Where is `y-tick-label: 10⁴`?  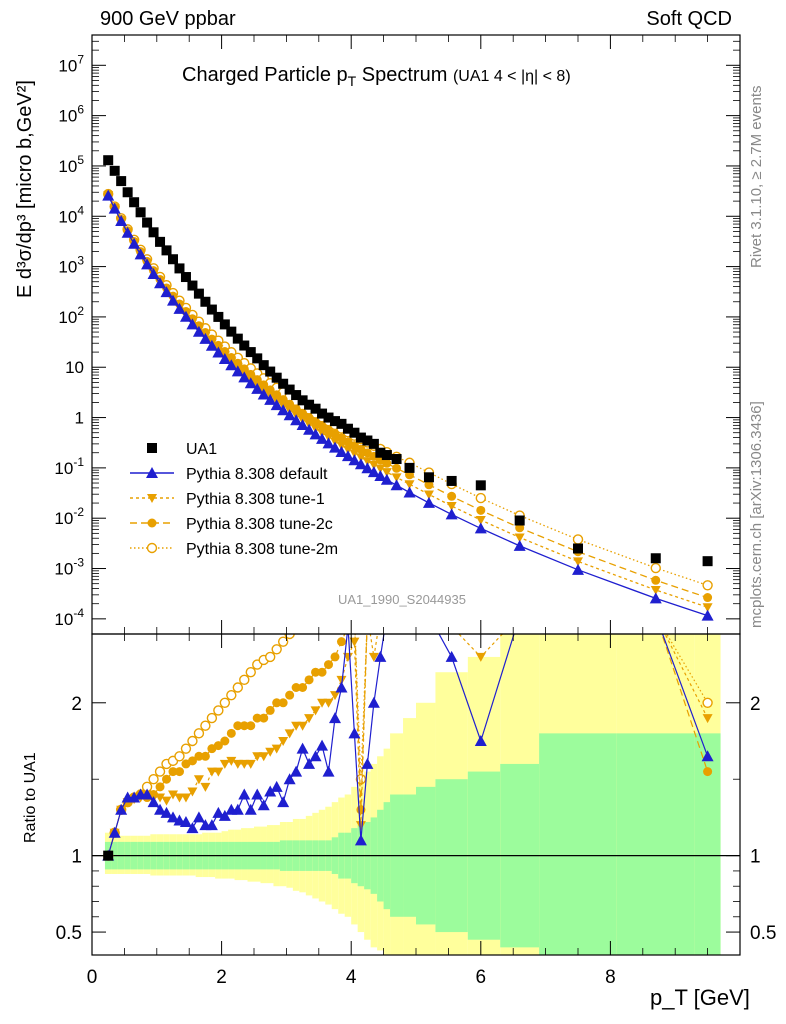 y-tick-label: 10⁴ is located at coordinates (71, 214).